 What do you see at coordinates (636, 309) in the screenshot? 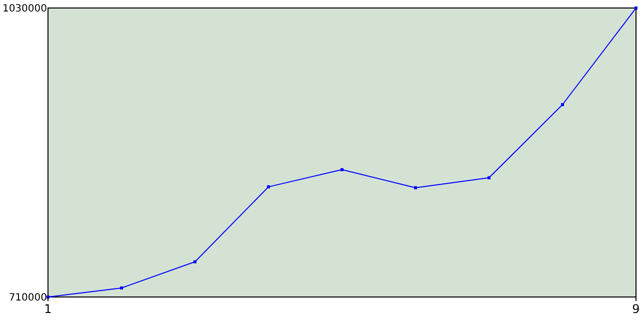
I see `x-tick-label: 9` at bounding box center [636, 309].